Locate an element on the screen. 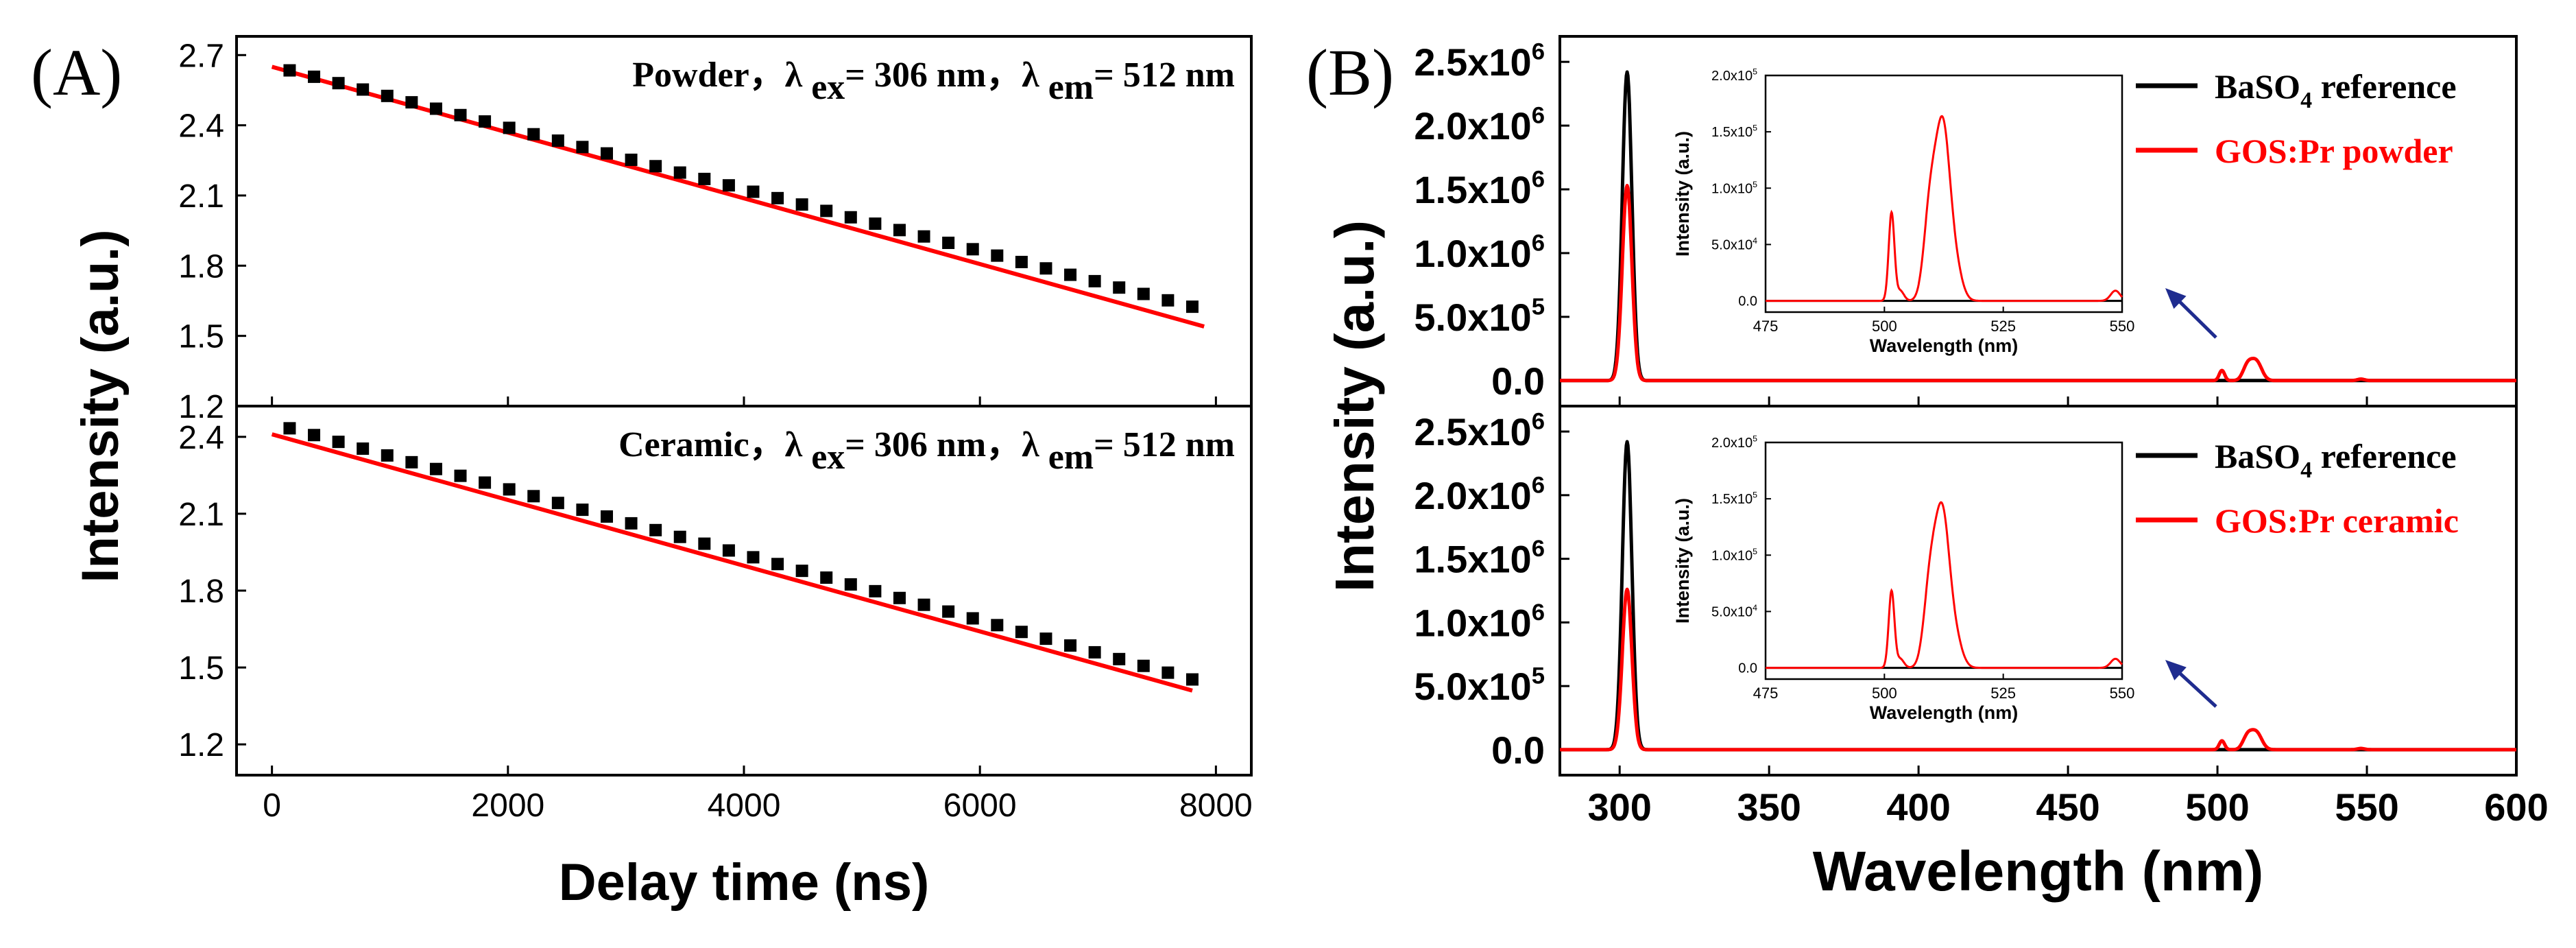 The height and width of the screenshot is (948, 2576). legend-label: GOS:Pr ceramic is located at coordinates (2337, 521).